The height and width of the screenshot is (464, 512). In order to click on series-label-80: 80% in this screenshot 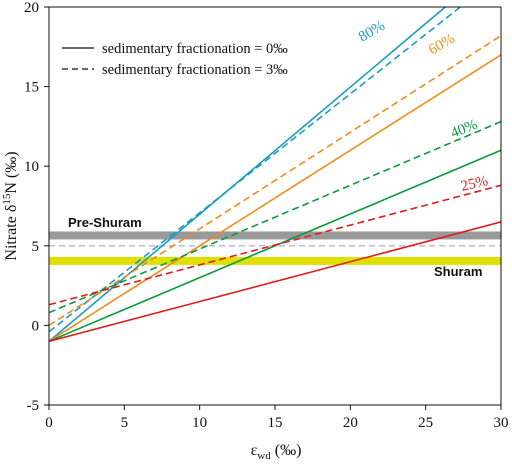, I will do `click(372, 32)`.